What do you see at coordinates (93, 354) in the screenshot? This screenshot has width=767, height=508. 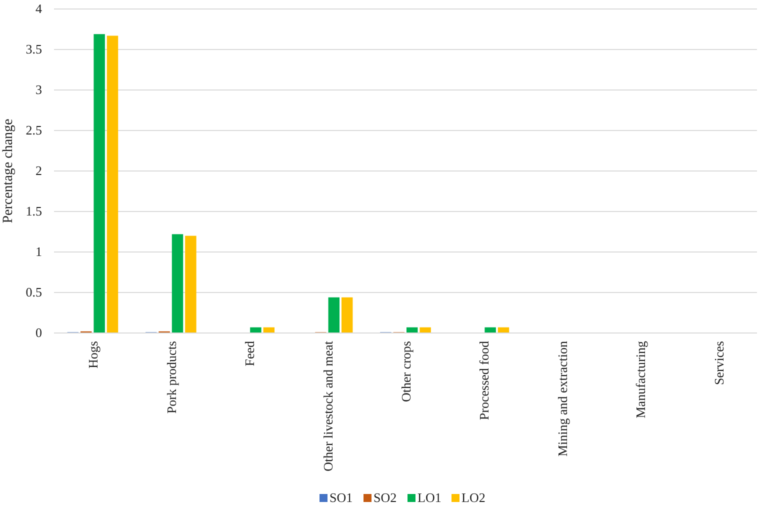 I see `x-tick-label: Hogs` at bounding box center [93, 354].